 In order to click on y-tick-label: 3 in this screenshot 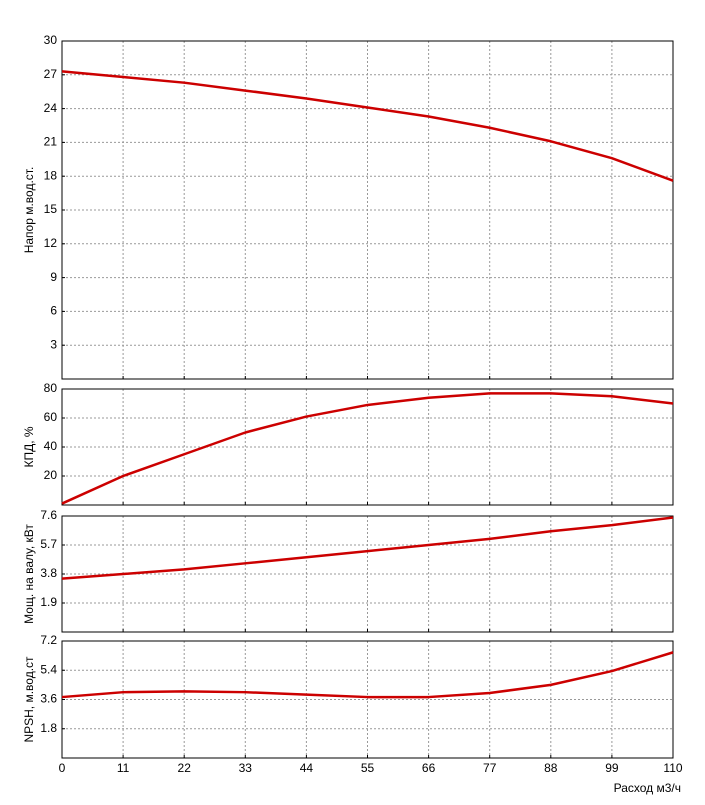, I will do `click(53, 344)`.